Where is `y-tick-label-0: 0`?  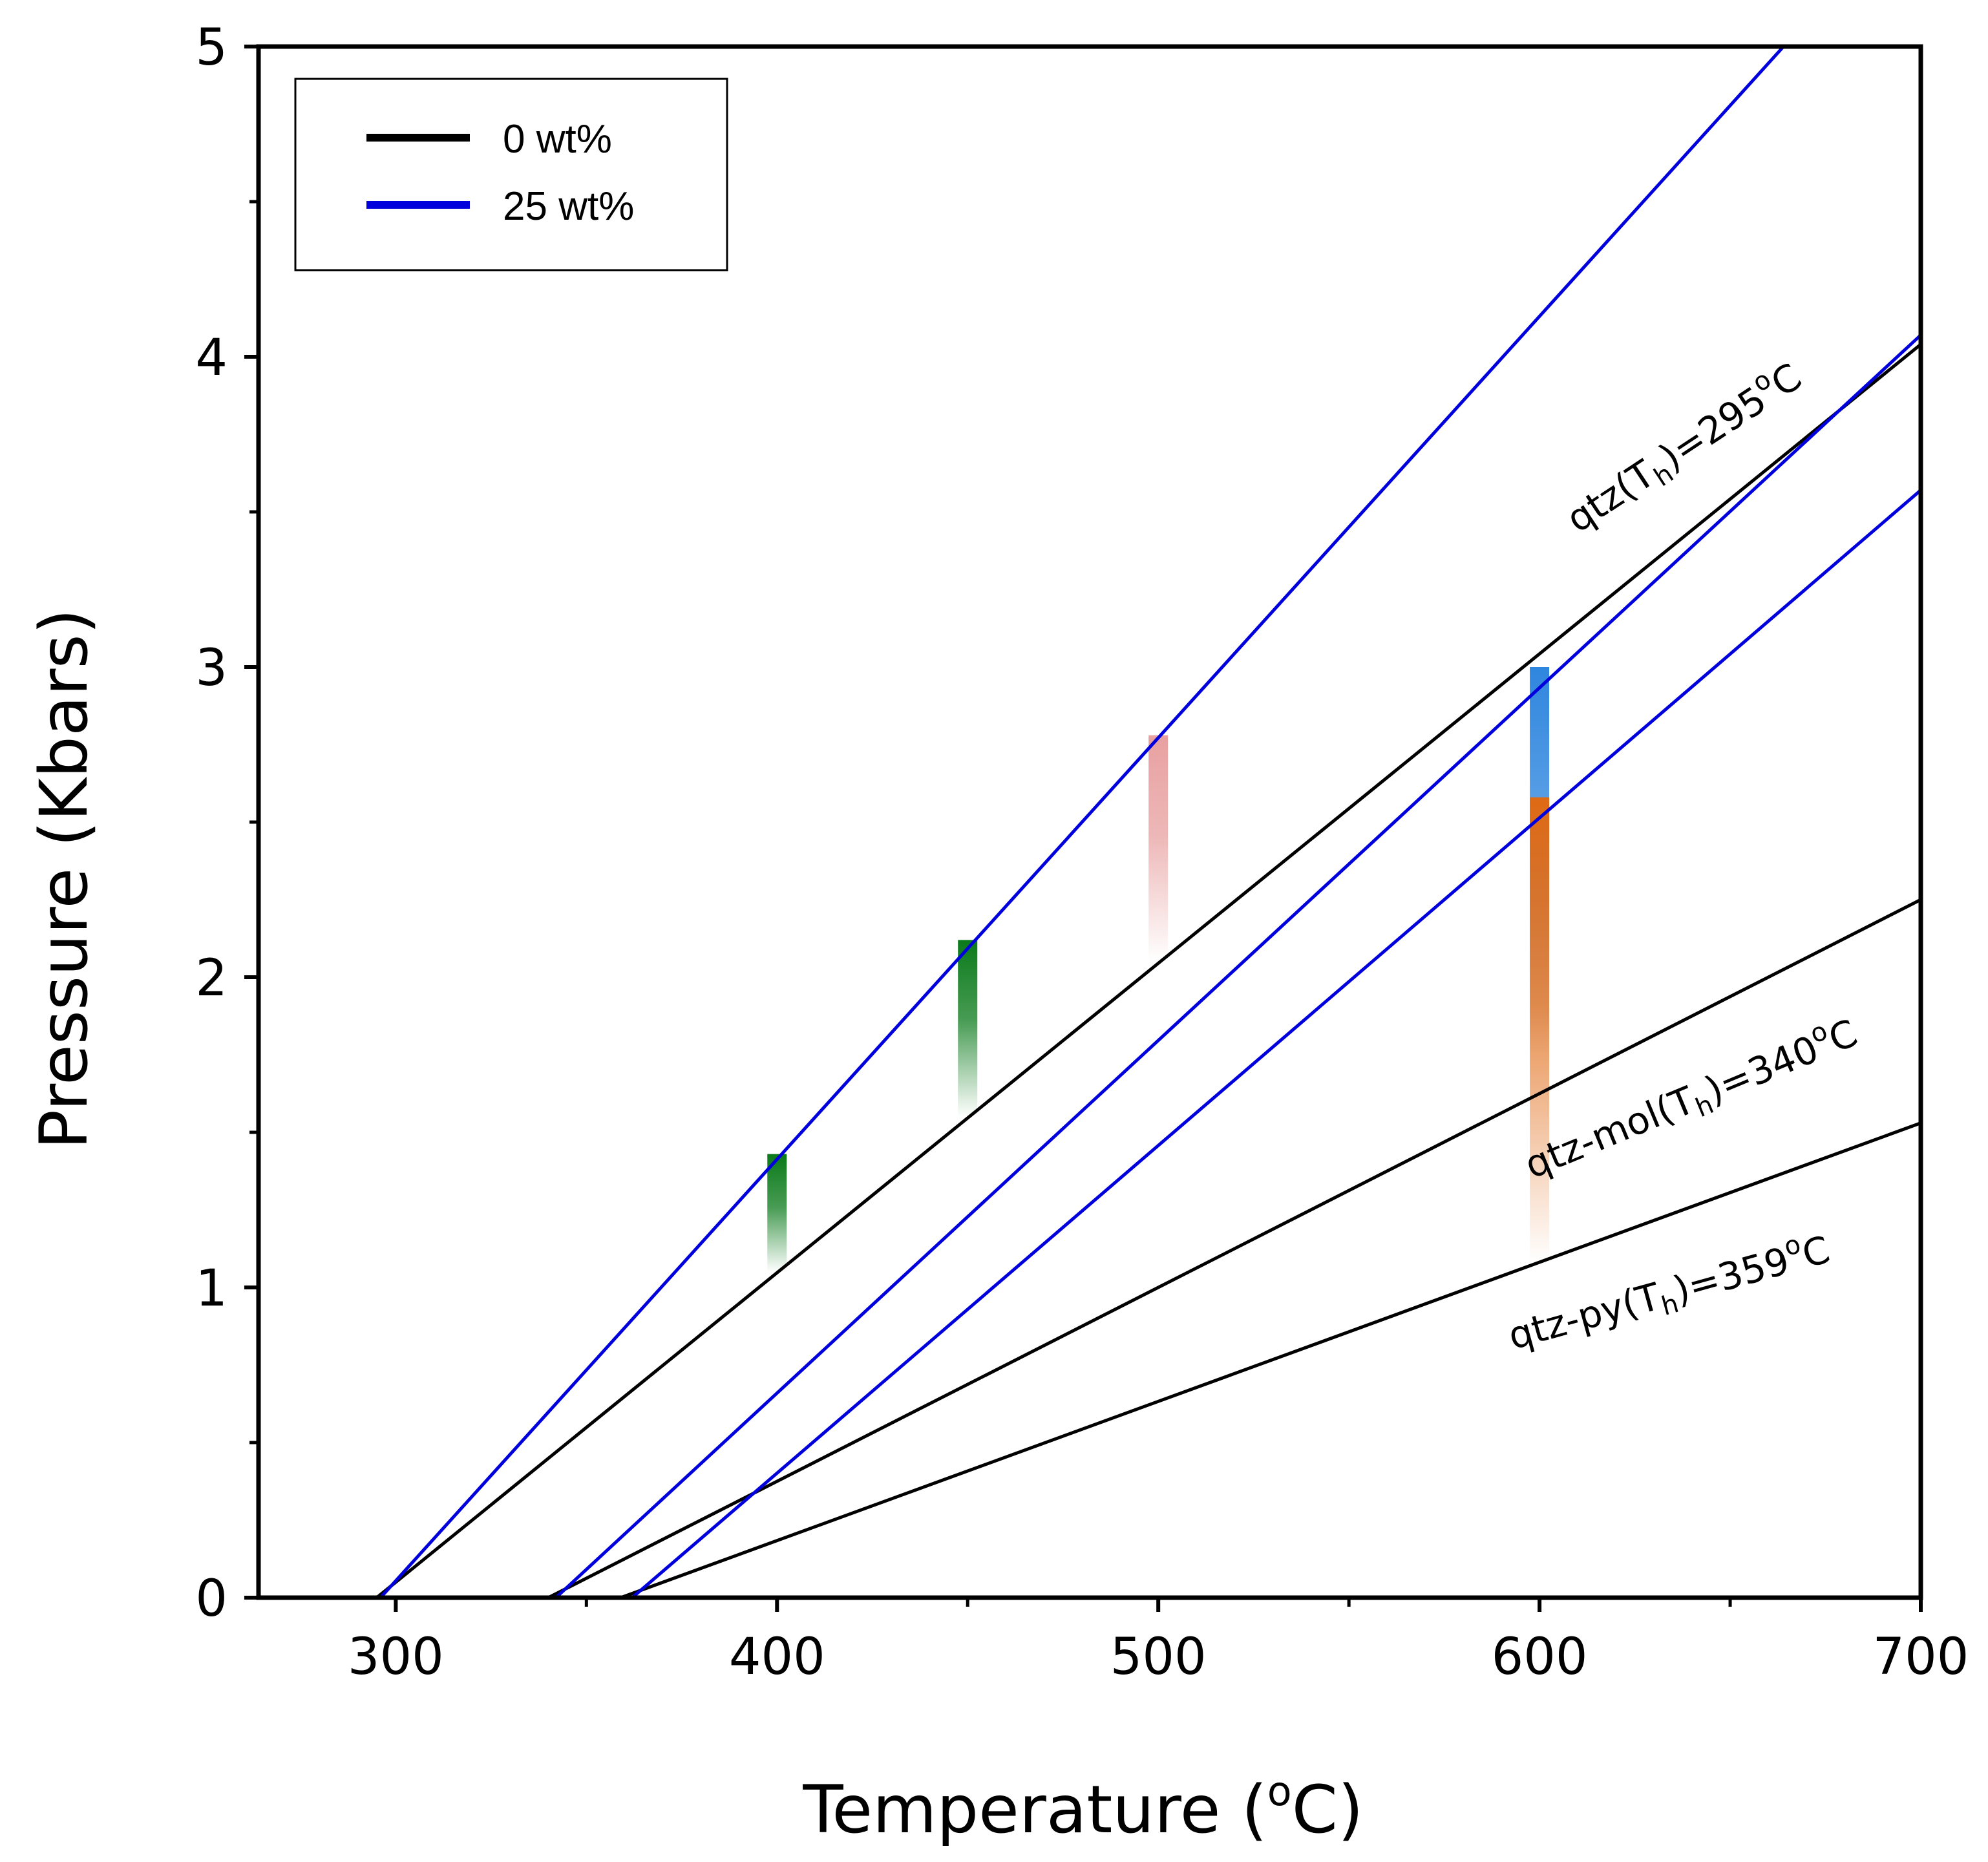
y-tick-label-0: 0 is located at coordinates (211, 1599).